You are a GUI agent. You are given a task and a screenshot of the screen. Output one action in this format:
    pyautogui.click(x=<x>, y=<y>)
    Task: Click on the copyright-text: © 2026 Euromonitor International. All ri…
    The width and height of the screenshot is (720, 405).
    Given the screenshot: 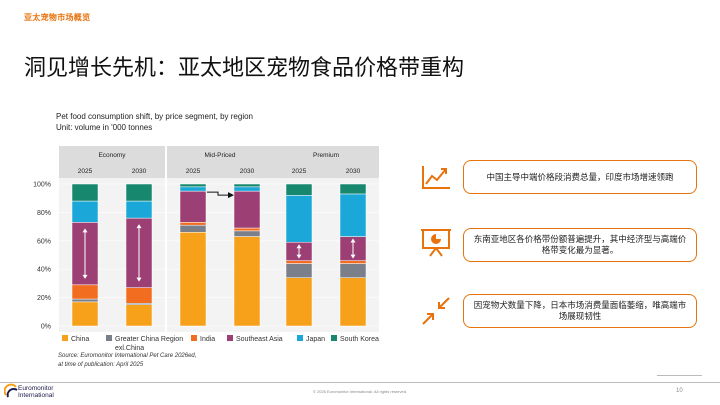 What is the action you would take?
    pyautogui.click(x=360, y=391)
    